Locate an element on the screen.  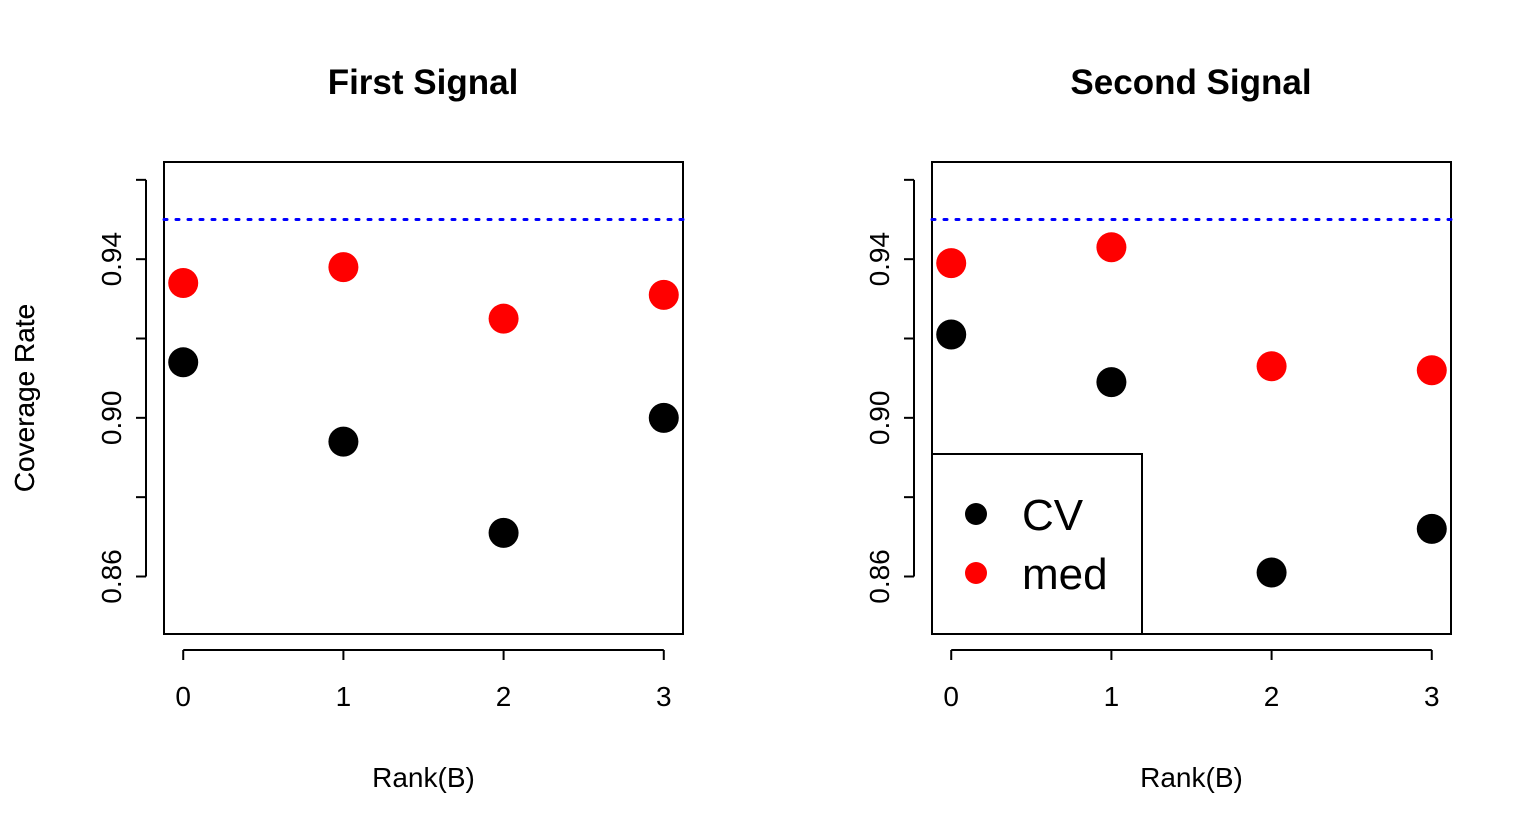
legend-box is located at coordinates (1037, 544).